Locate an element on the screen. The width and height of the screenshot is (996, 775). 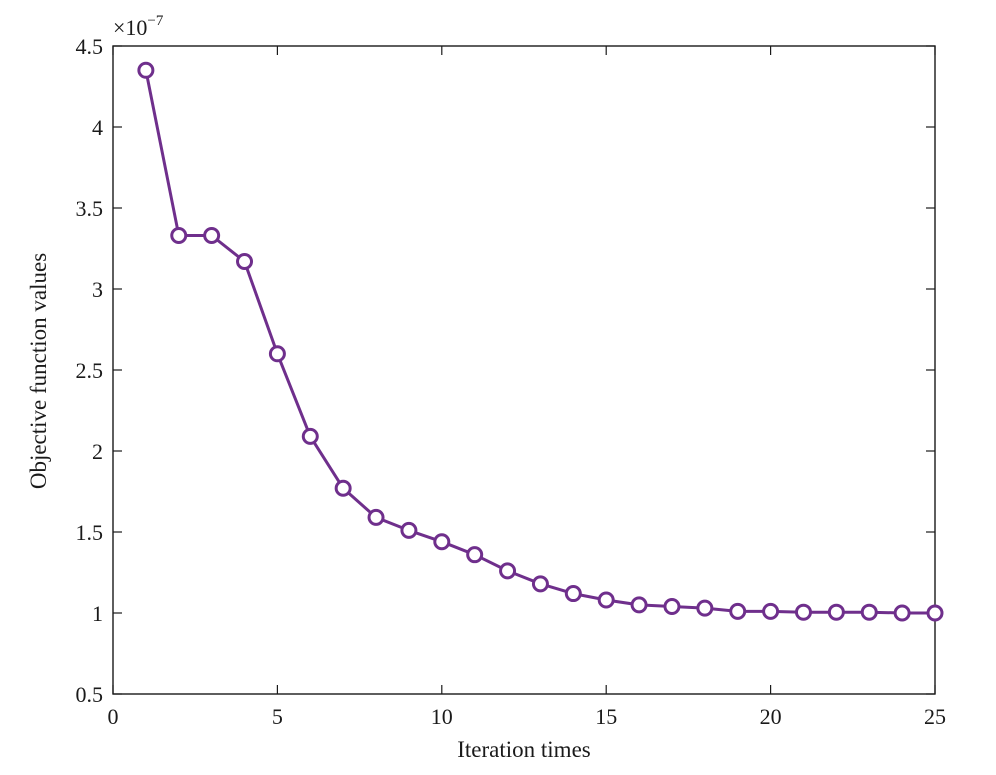
y-tick-label: 0.5 is located at coordinates (90, 694).